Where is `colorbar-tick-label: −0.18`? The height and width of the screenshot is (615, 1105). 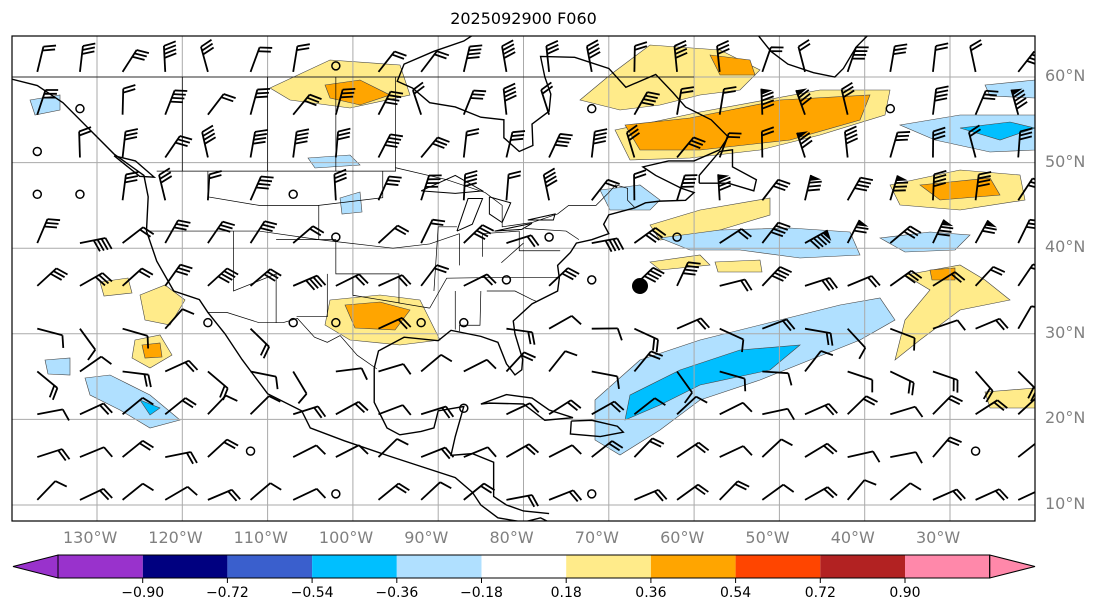 colorbar-tick-label: −0.18 is located at coordinates (481, 593).